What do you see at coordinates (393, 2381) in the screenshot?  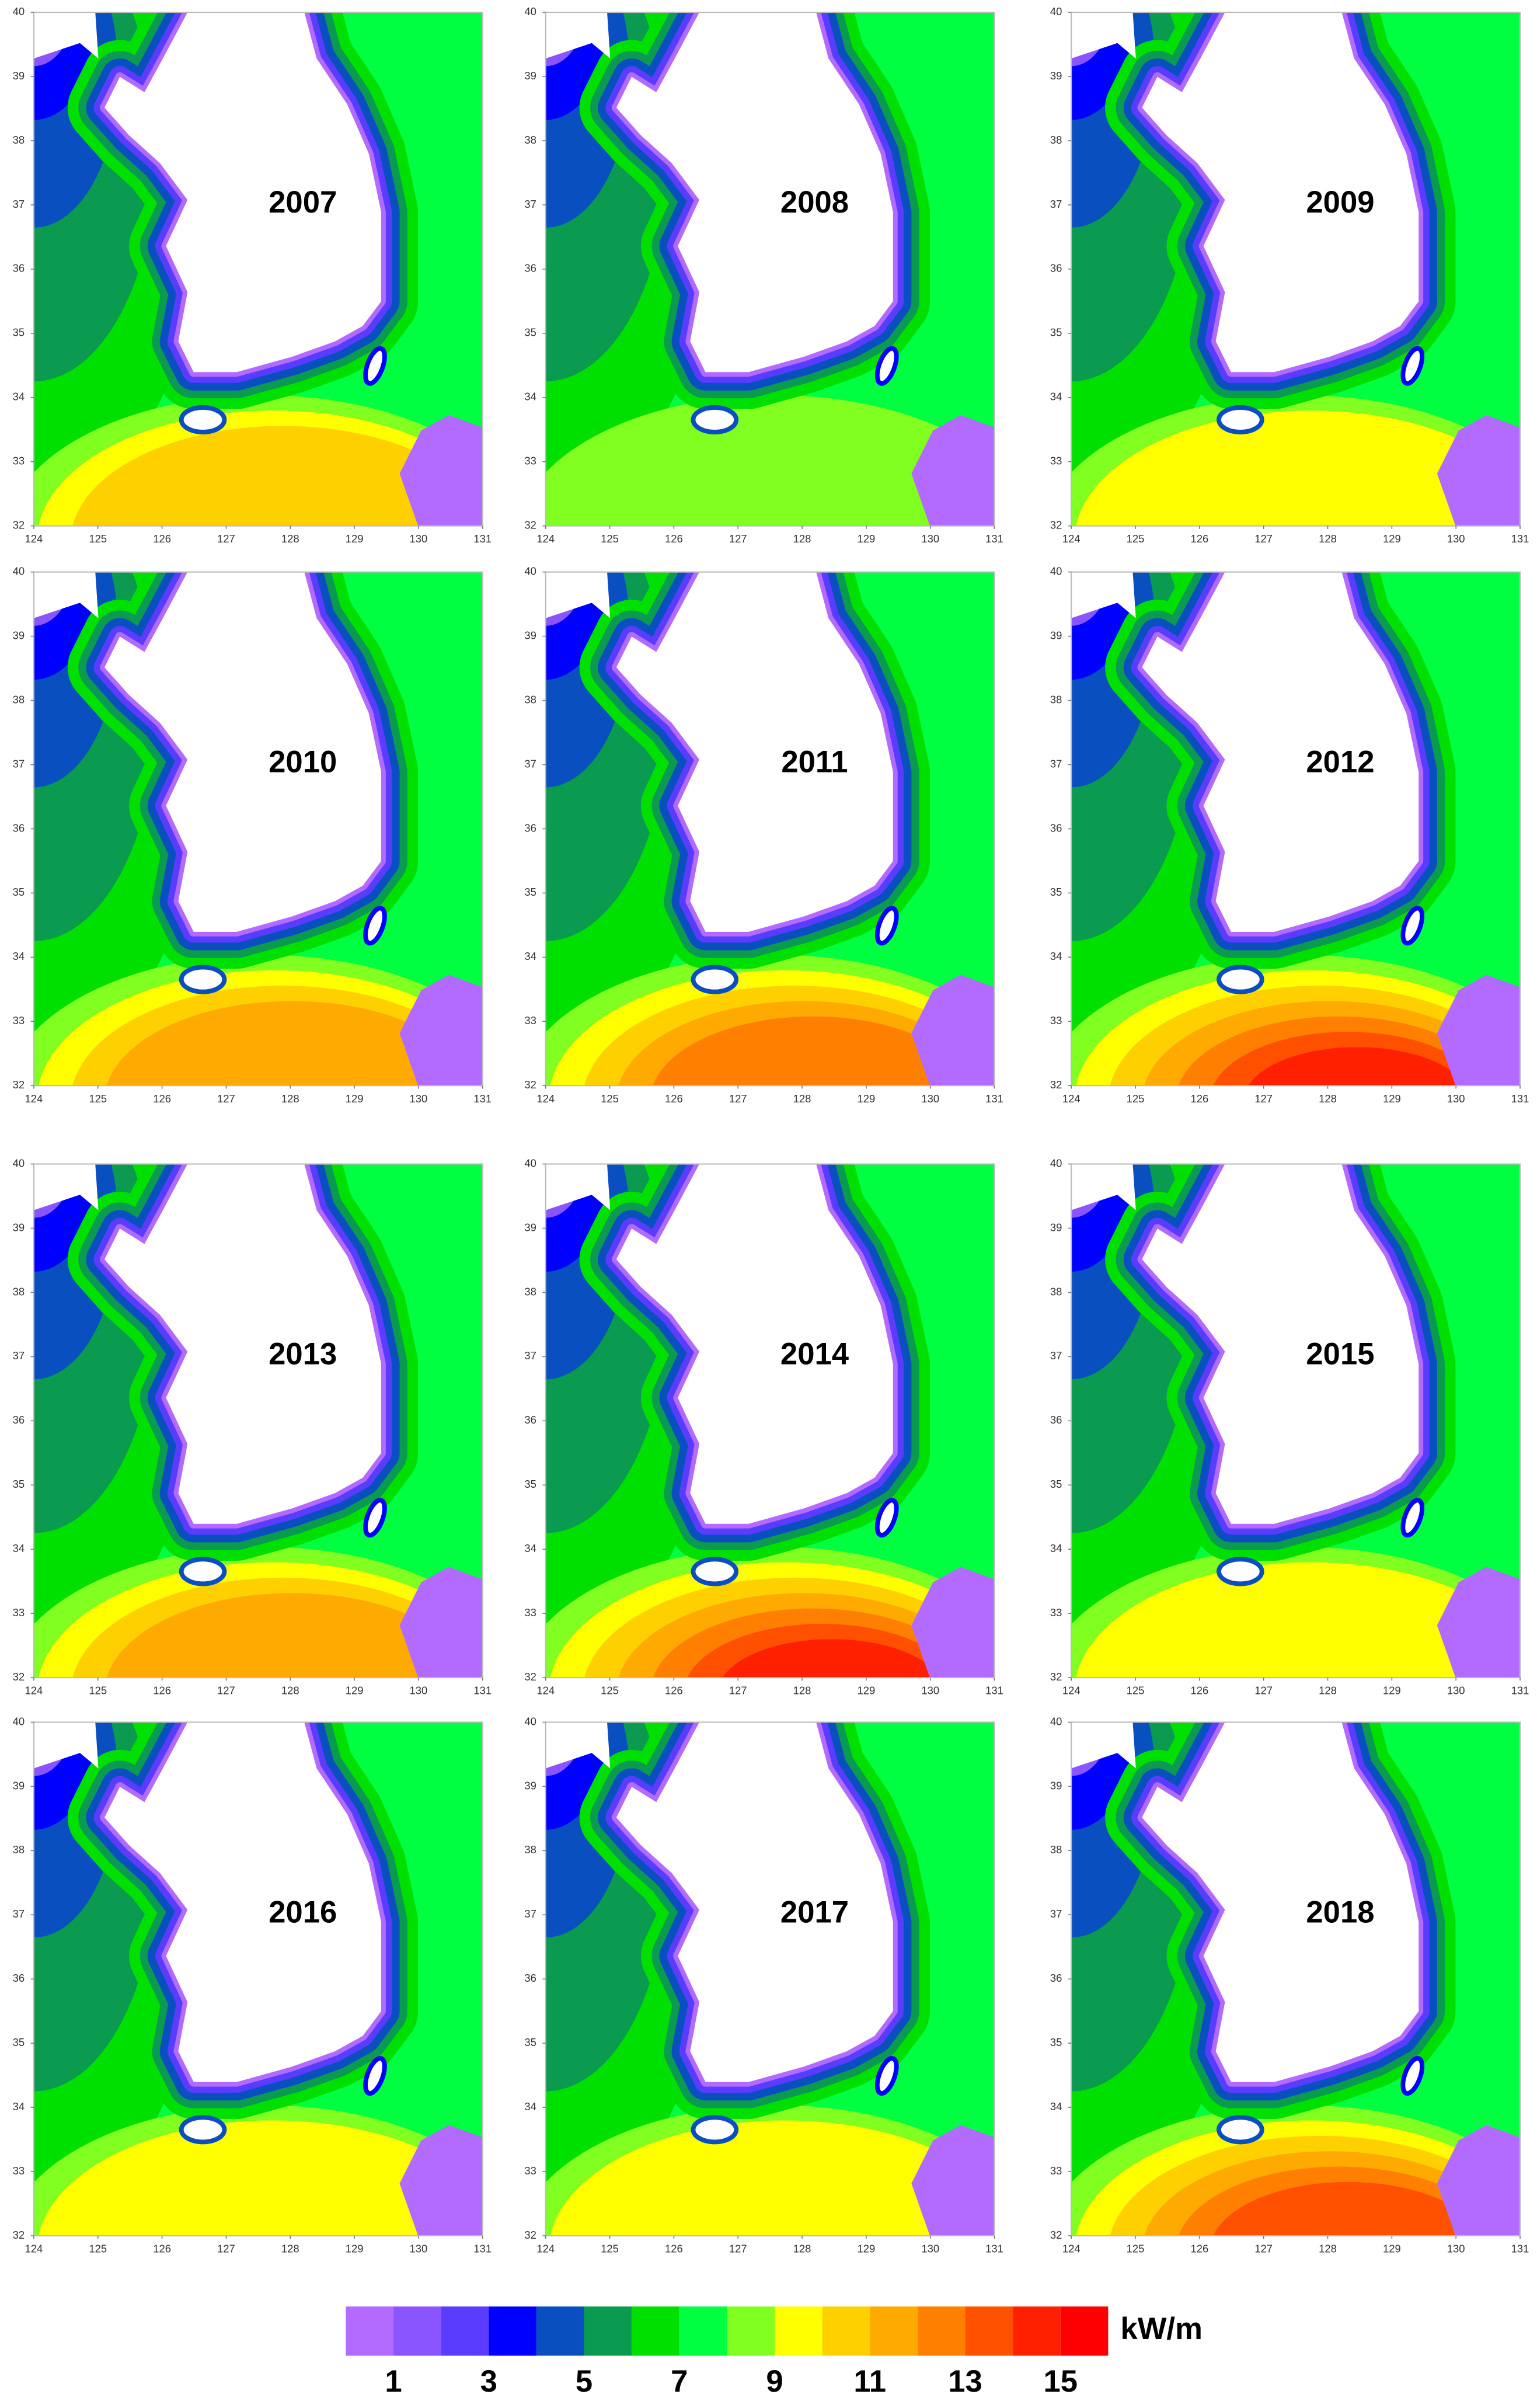 I see `colorbar-label: 1` at bounding box center [393, 2381].